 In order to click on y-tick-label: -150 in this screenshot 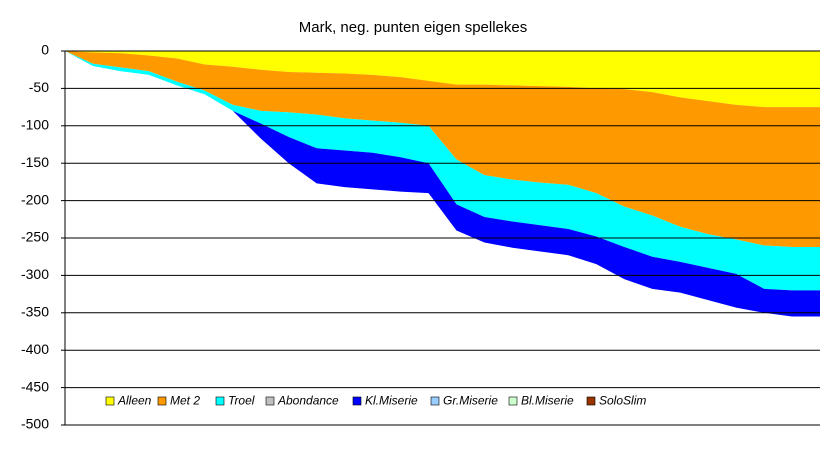, I will do `click(35, 162)`.